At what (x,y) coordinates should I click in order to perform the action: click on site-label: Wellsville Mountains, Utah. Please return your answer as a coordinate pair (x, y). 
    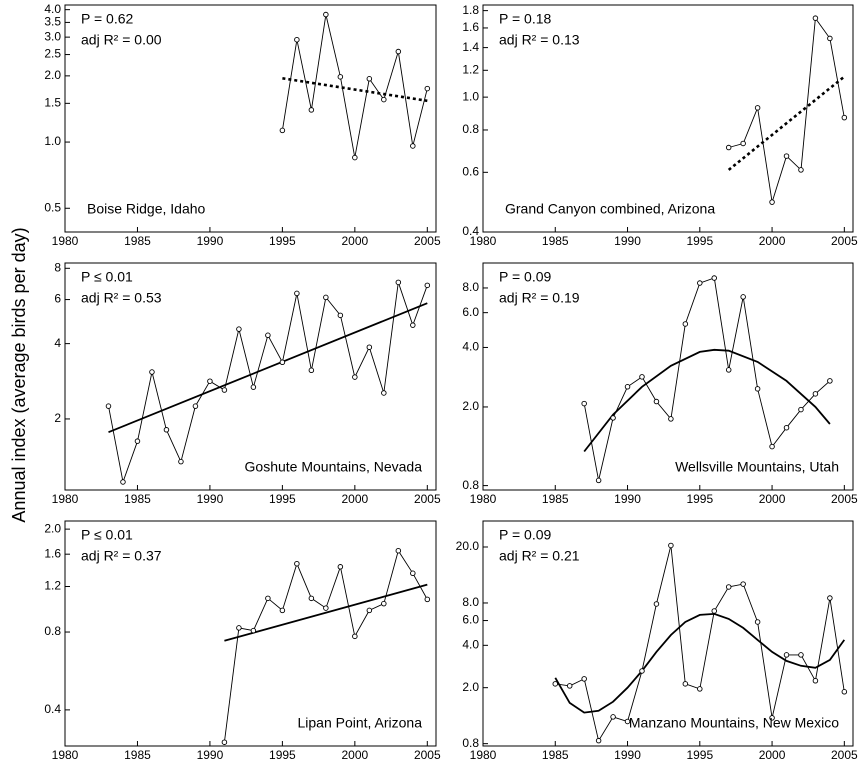
    Looking at the image, I should click on (757, 467).